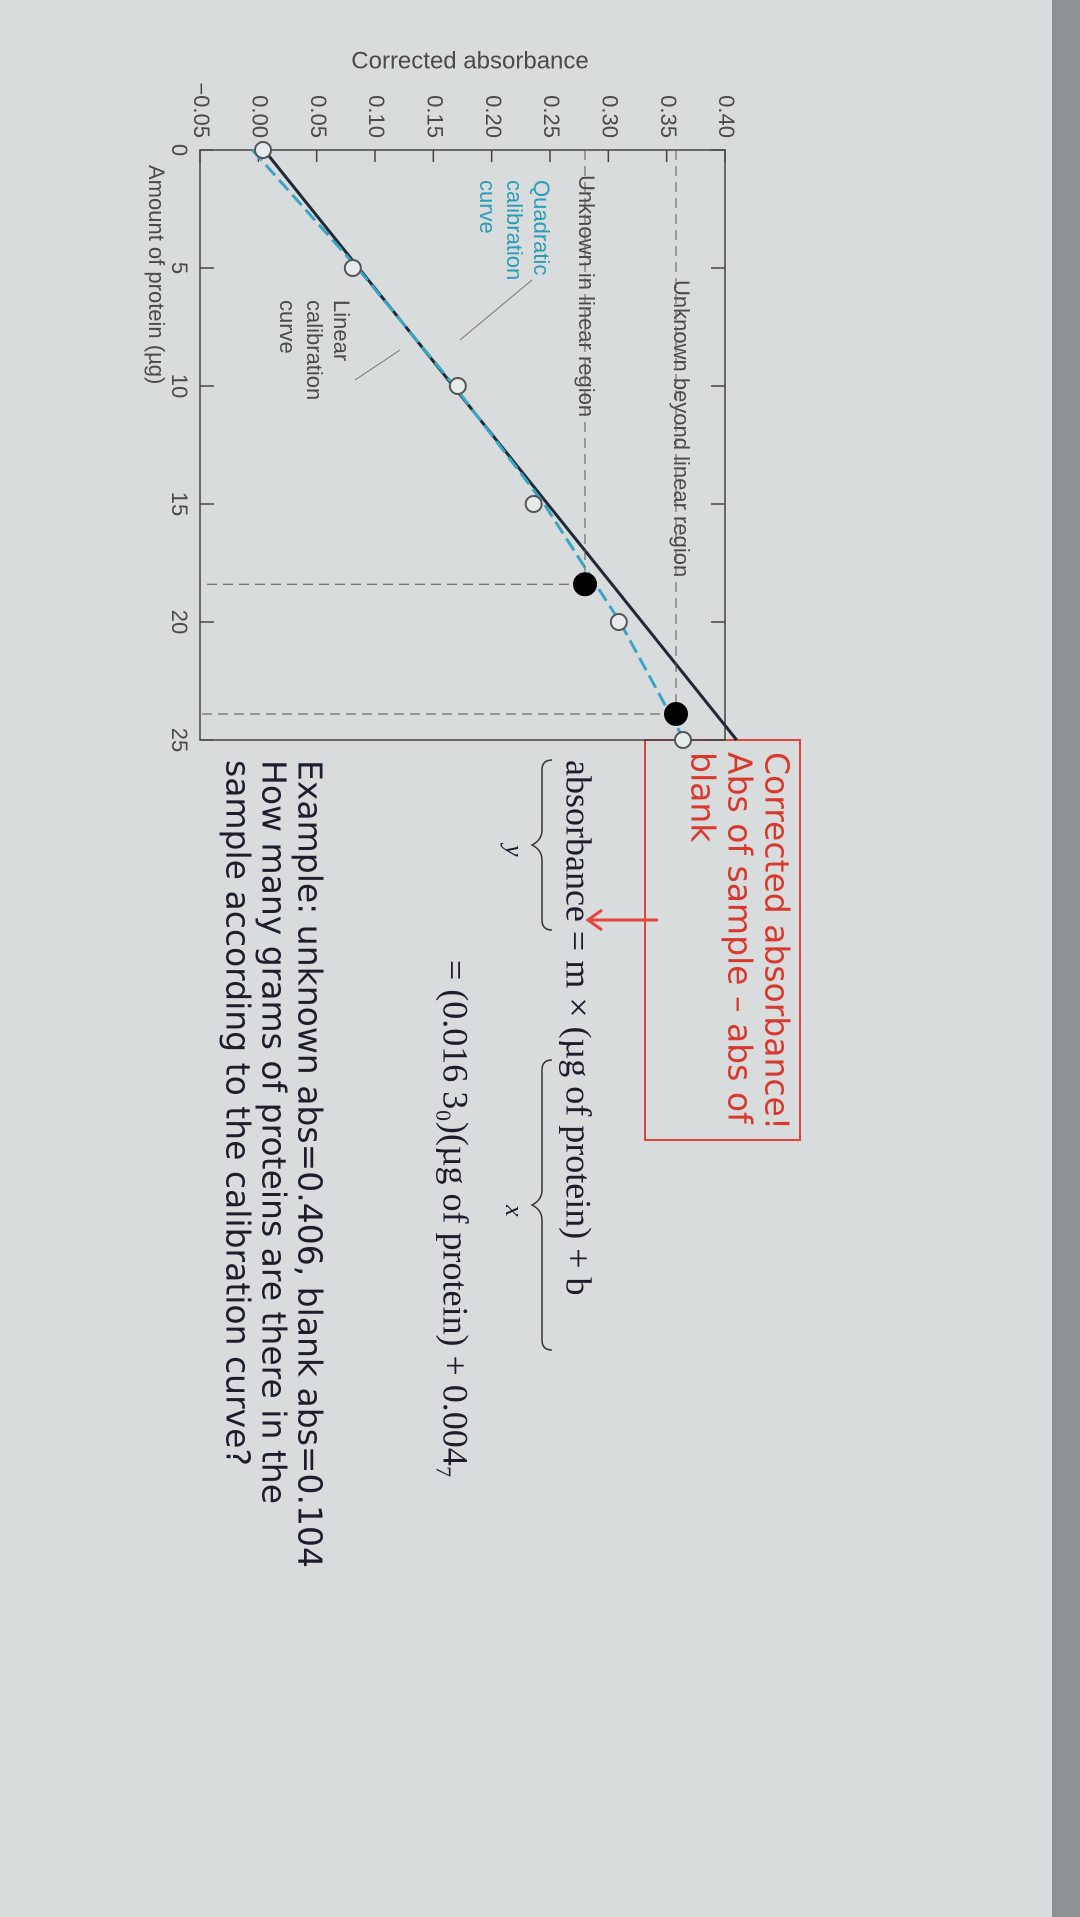  I want to click on x-tick-label: 5, so click(179, 268).